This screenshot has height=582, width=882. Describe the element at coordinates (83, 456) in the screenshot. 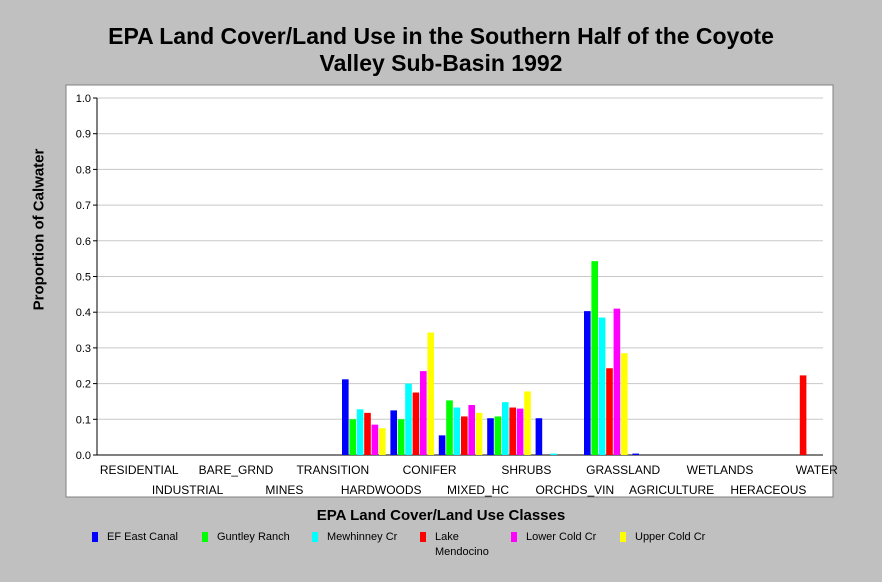

I see `y-tick-label: 0.0` at that location.